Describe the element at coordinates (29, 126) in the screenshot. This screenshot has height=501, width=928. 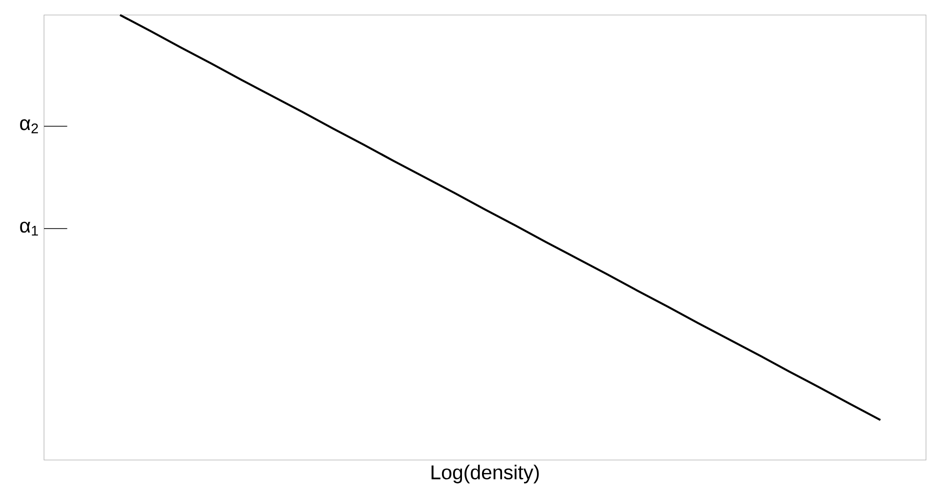
I see `ref-line-label: α$_{2}$` at that location.